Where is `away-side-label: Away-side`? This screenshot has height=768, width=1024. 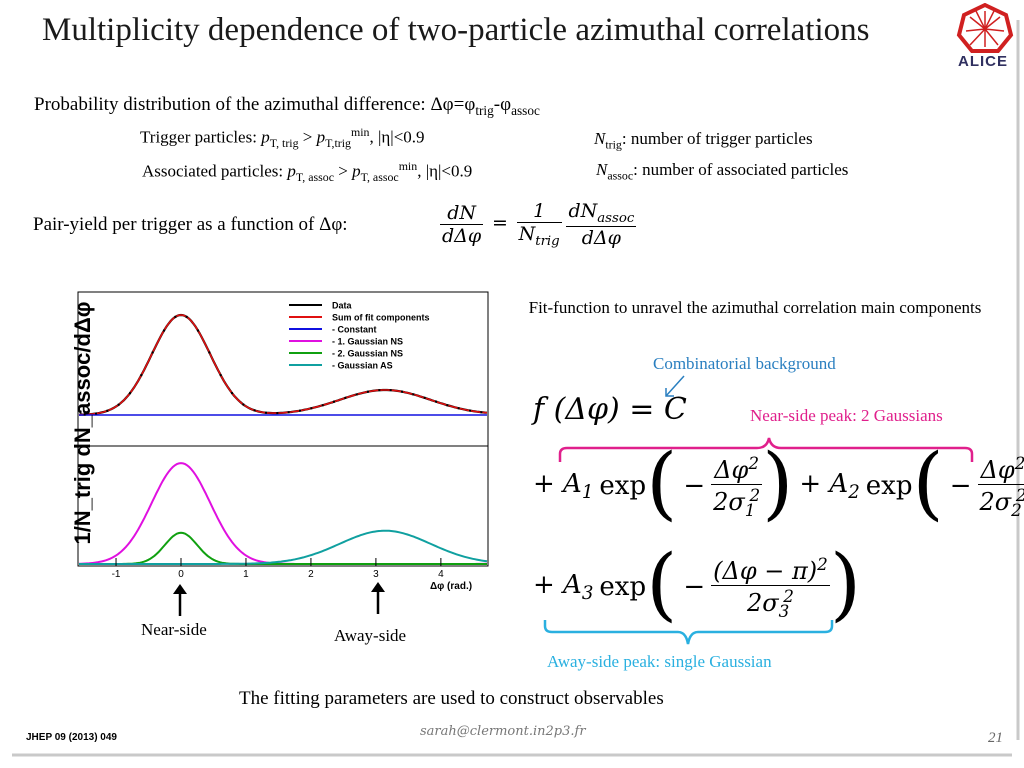
away-side-label: Away-side is located at coordinates (370, 635).